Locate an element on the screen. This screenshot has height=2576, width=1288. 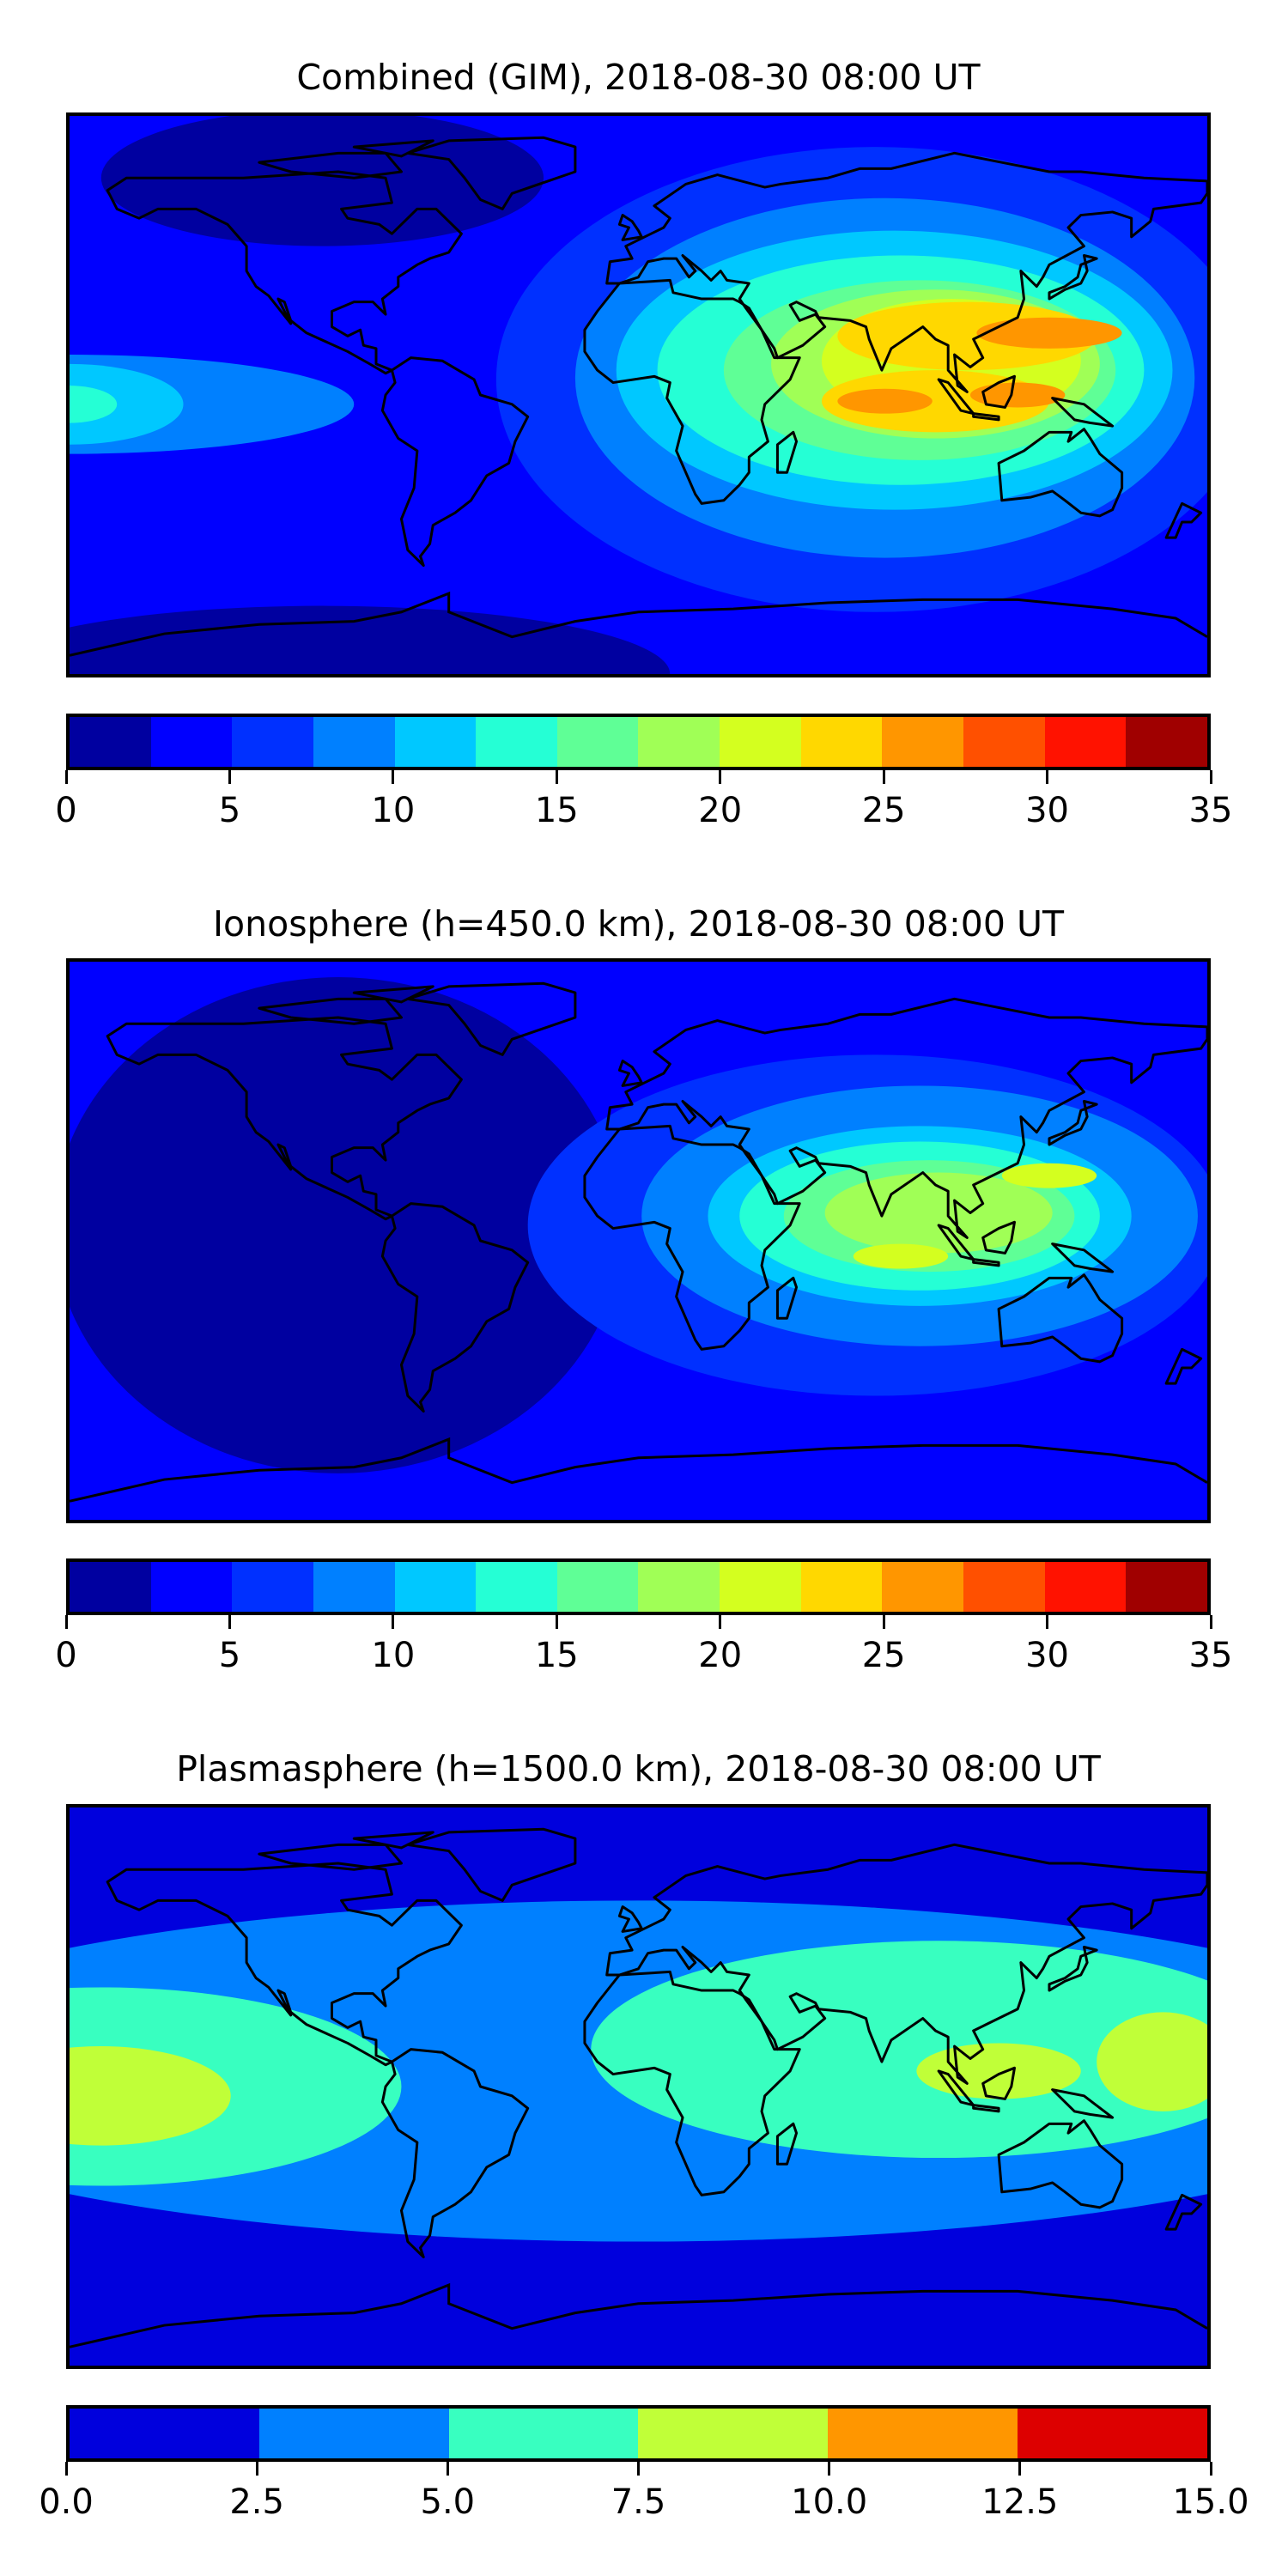
colorbar-tick-label: 10 is located at coordinates (393, 810).